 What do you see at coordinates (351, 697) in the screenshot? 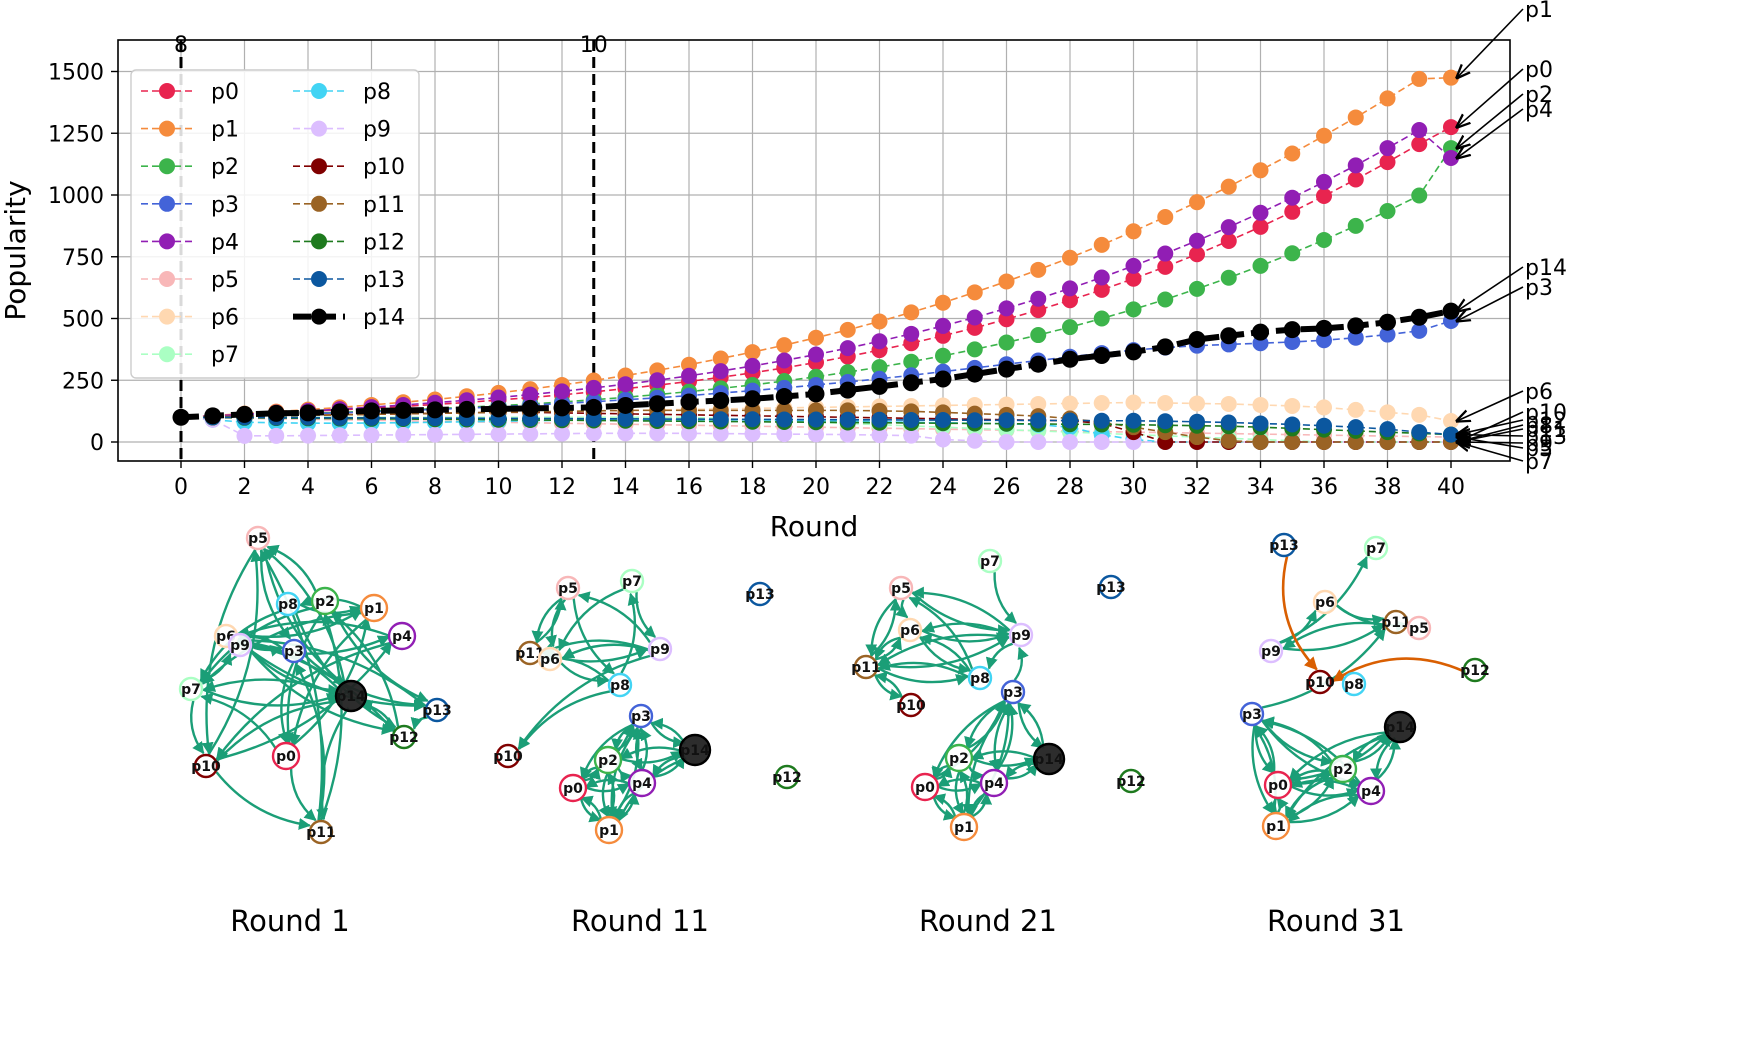
I see `network-node-label: p14` at bounding box center [351, 697].